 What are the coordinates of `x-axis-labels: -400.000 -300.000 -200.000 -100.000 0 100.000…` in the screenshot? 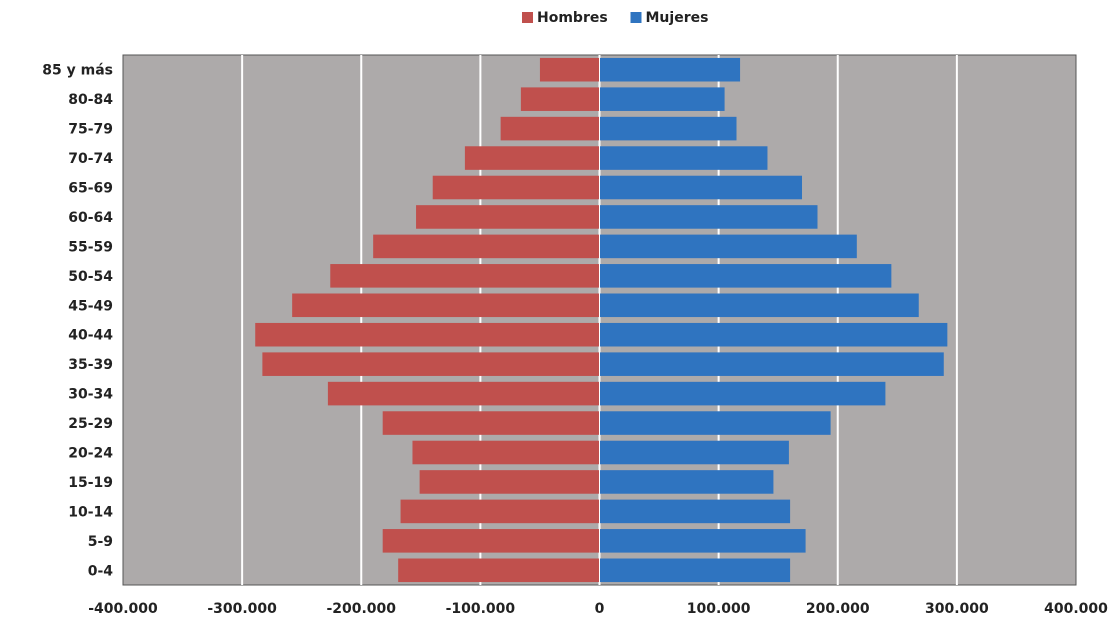 It's located at (598, 609).